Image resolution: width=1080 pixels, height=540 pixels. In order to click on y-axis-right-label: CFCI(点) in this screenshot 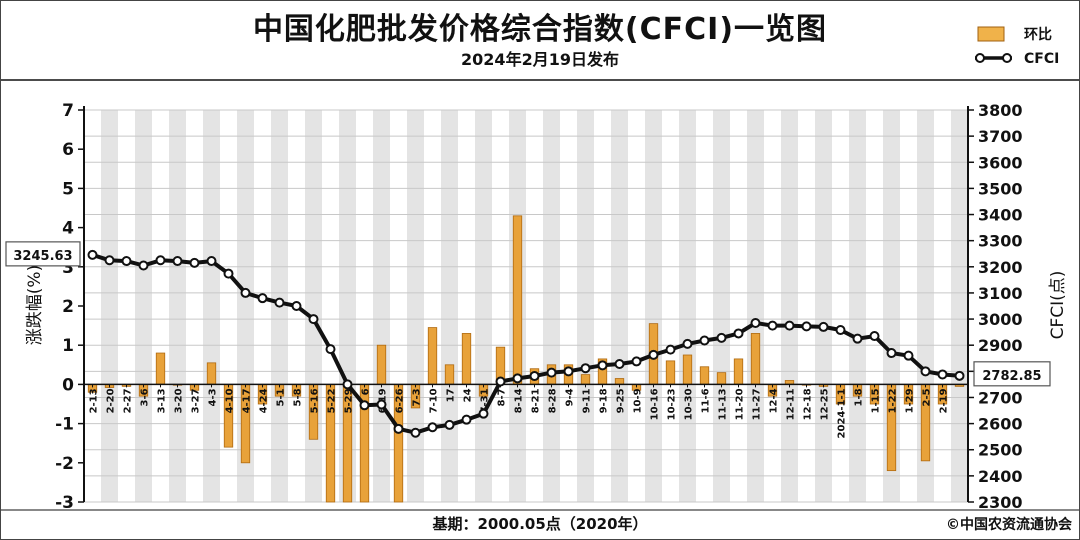, I will do `click(1058, 305)`.